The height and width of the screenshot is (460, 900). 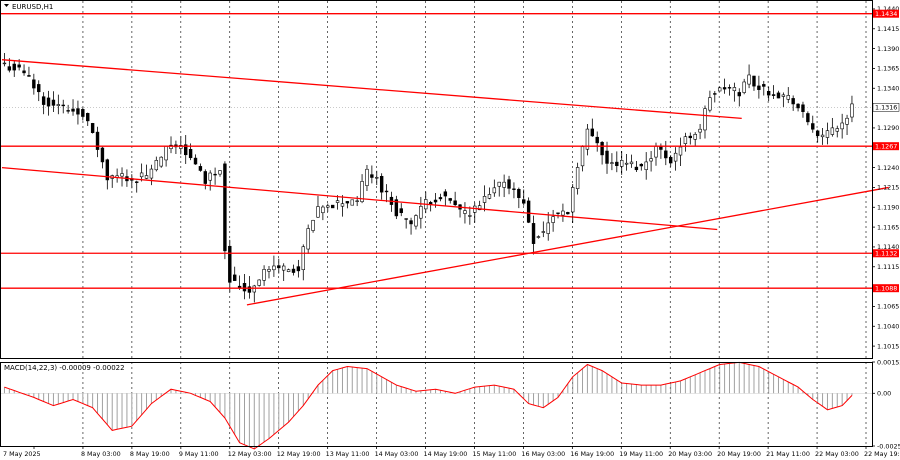 What do you see at coordinates (371, 89) in the screenshot?
I see `trend-line-upper-descending` at bounding box center [371, 89].